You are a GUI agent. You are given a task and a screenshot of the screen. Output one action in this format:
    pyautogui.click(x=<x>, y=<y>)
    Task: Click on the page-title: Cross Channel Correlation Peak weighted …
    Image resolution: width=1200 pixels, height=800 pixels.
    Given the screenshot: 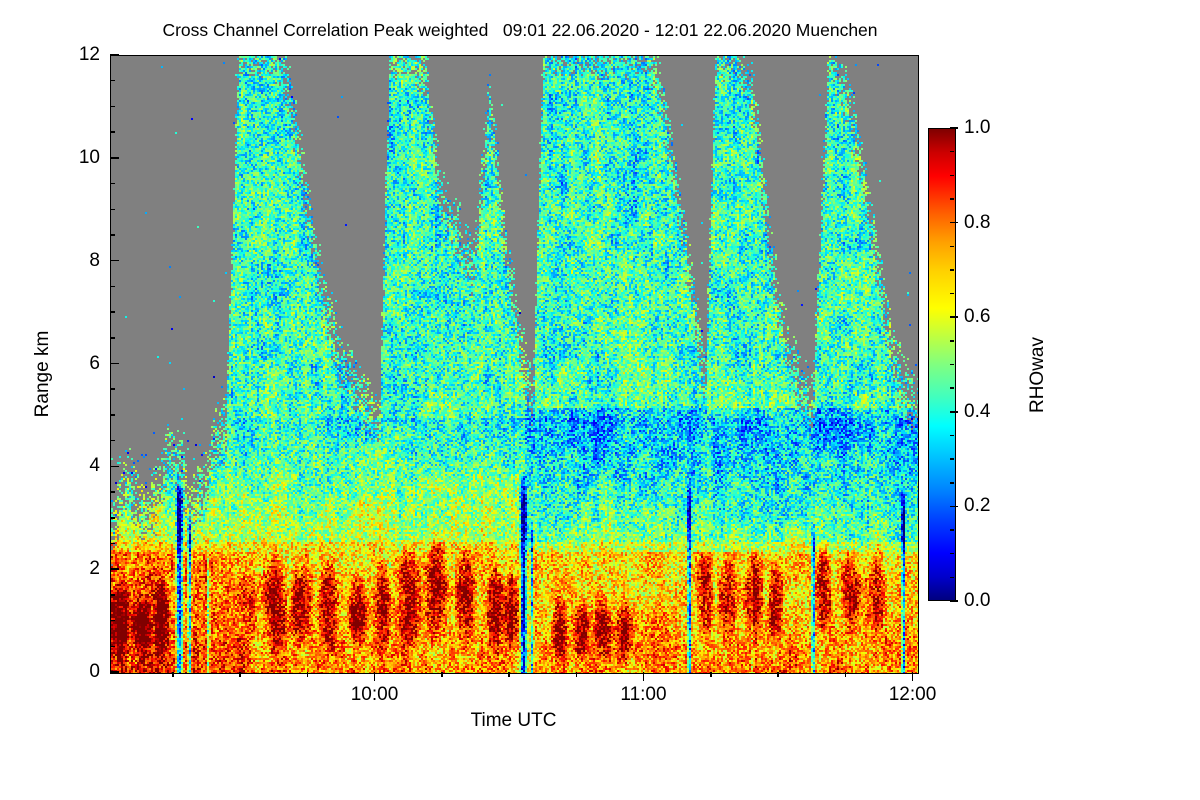 What is the action you would take?
    pyautogui.click(x=520, y=30)
    